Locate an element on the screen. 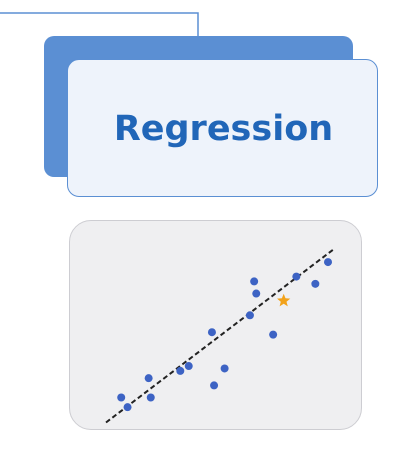 Image resolution: width=401 pixels, height=459 pixels. highlight-star-icon is located at coordinates (284, 300).